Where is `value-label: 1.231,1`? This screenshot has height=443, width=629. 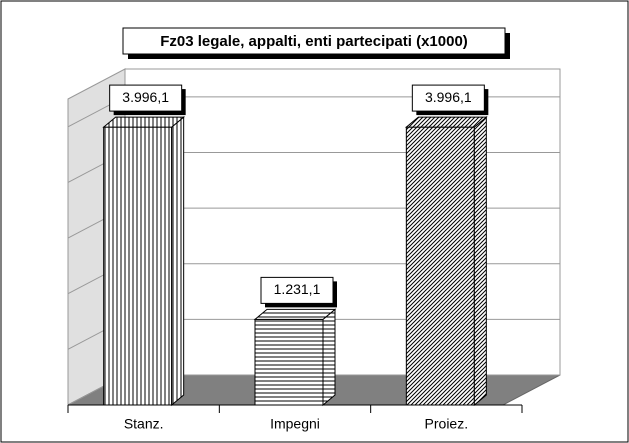 value-label: 1.231,1 is located at coordinates (297, 289).